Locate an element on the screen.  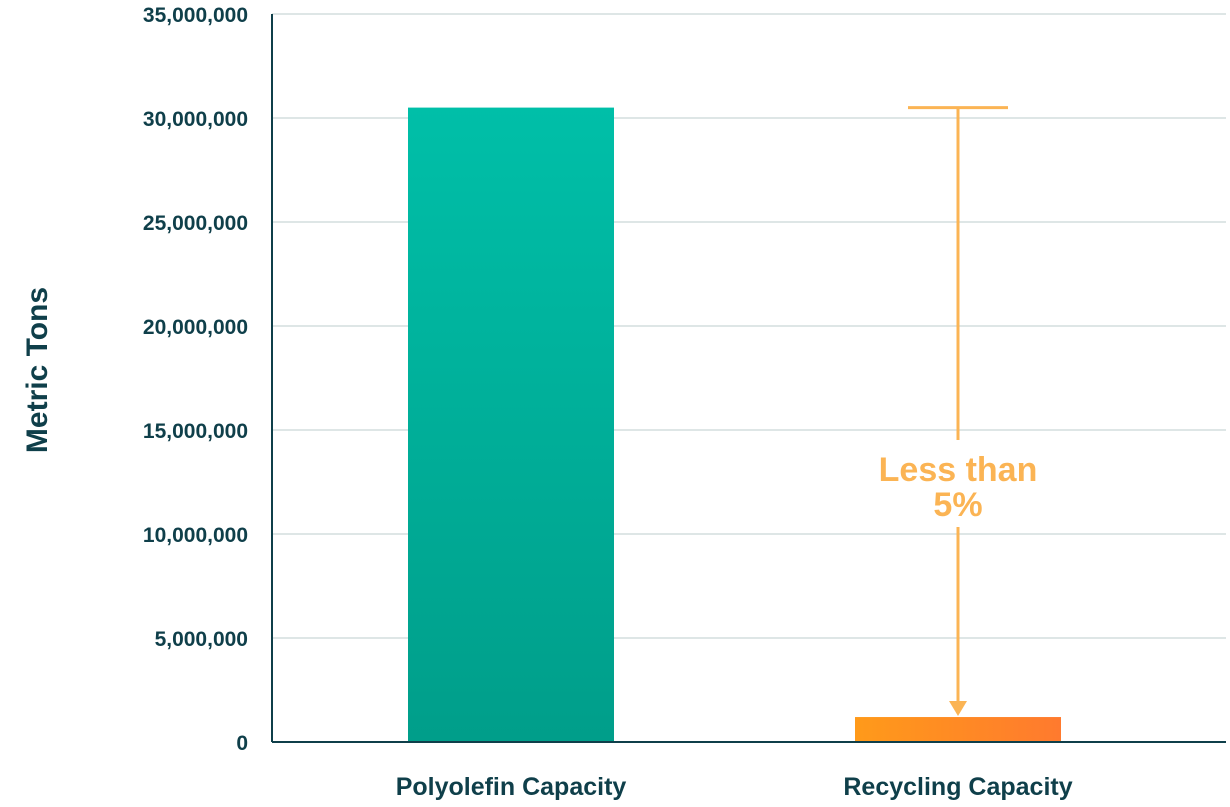
x-category-labels: Polyolefin Capacity Recycling Capacity is located at coordinates (734, 787).